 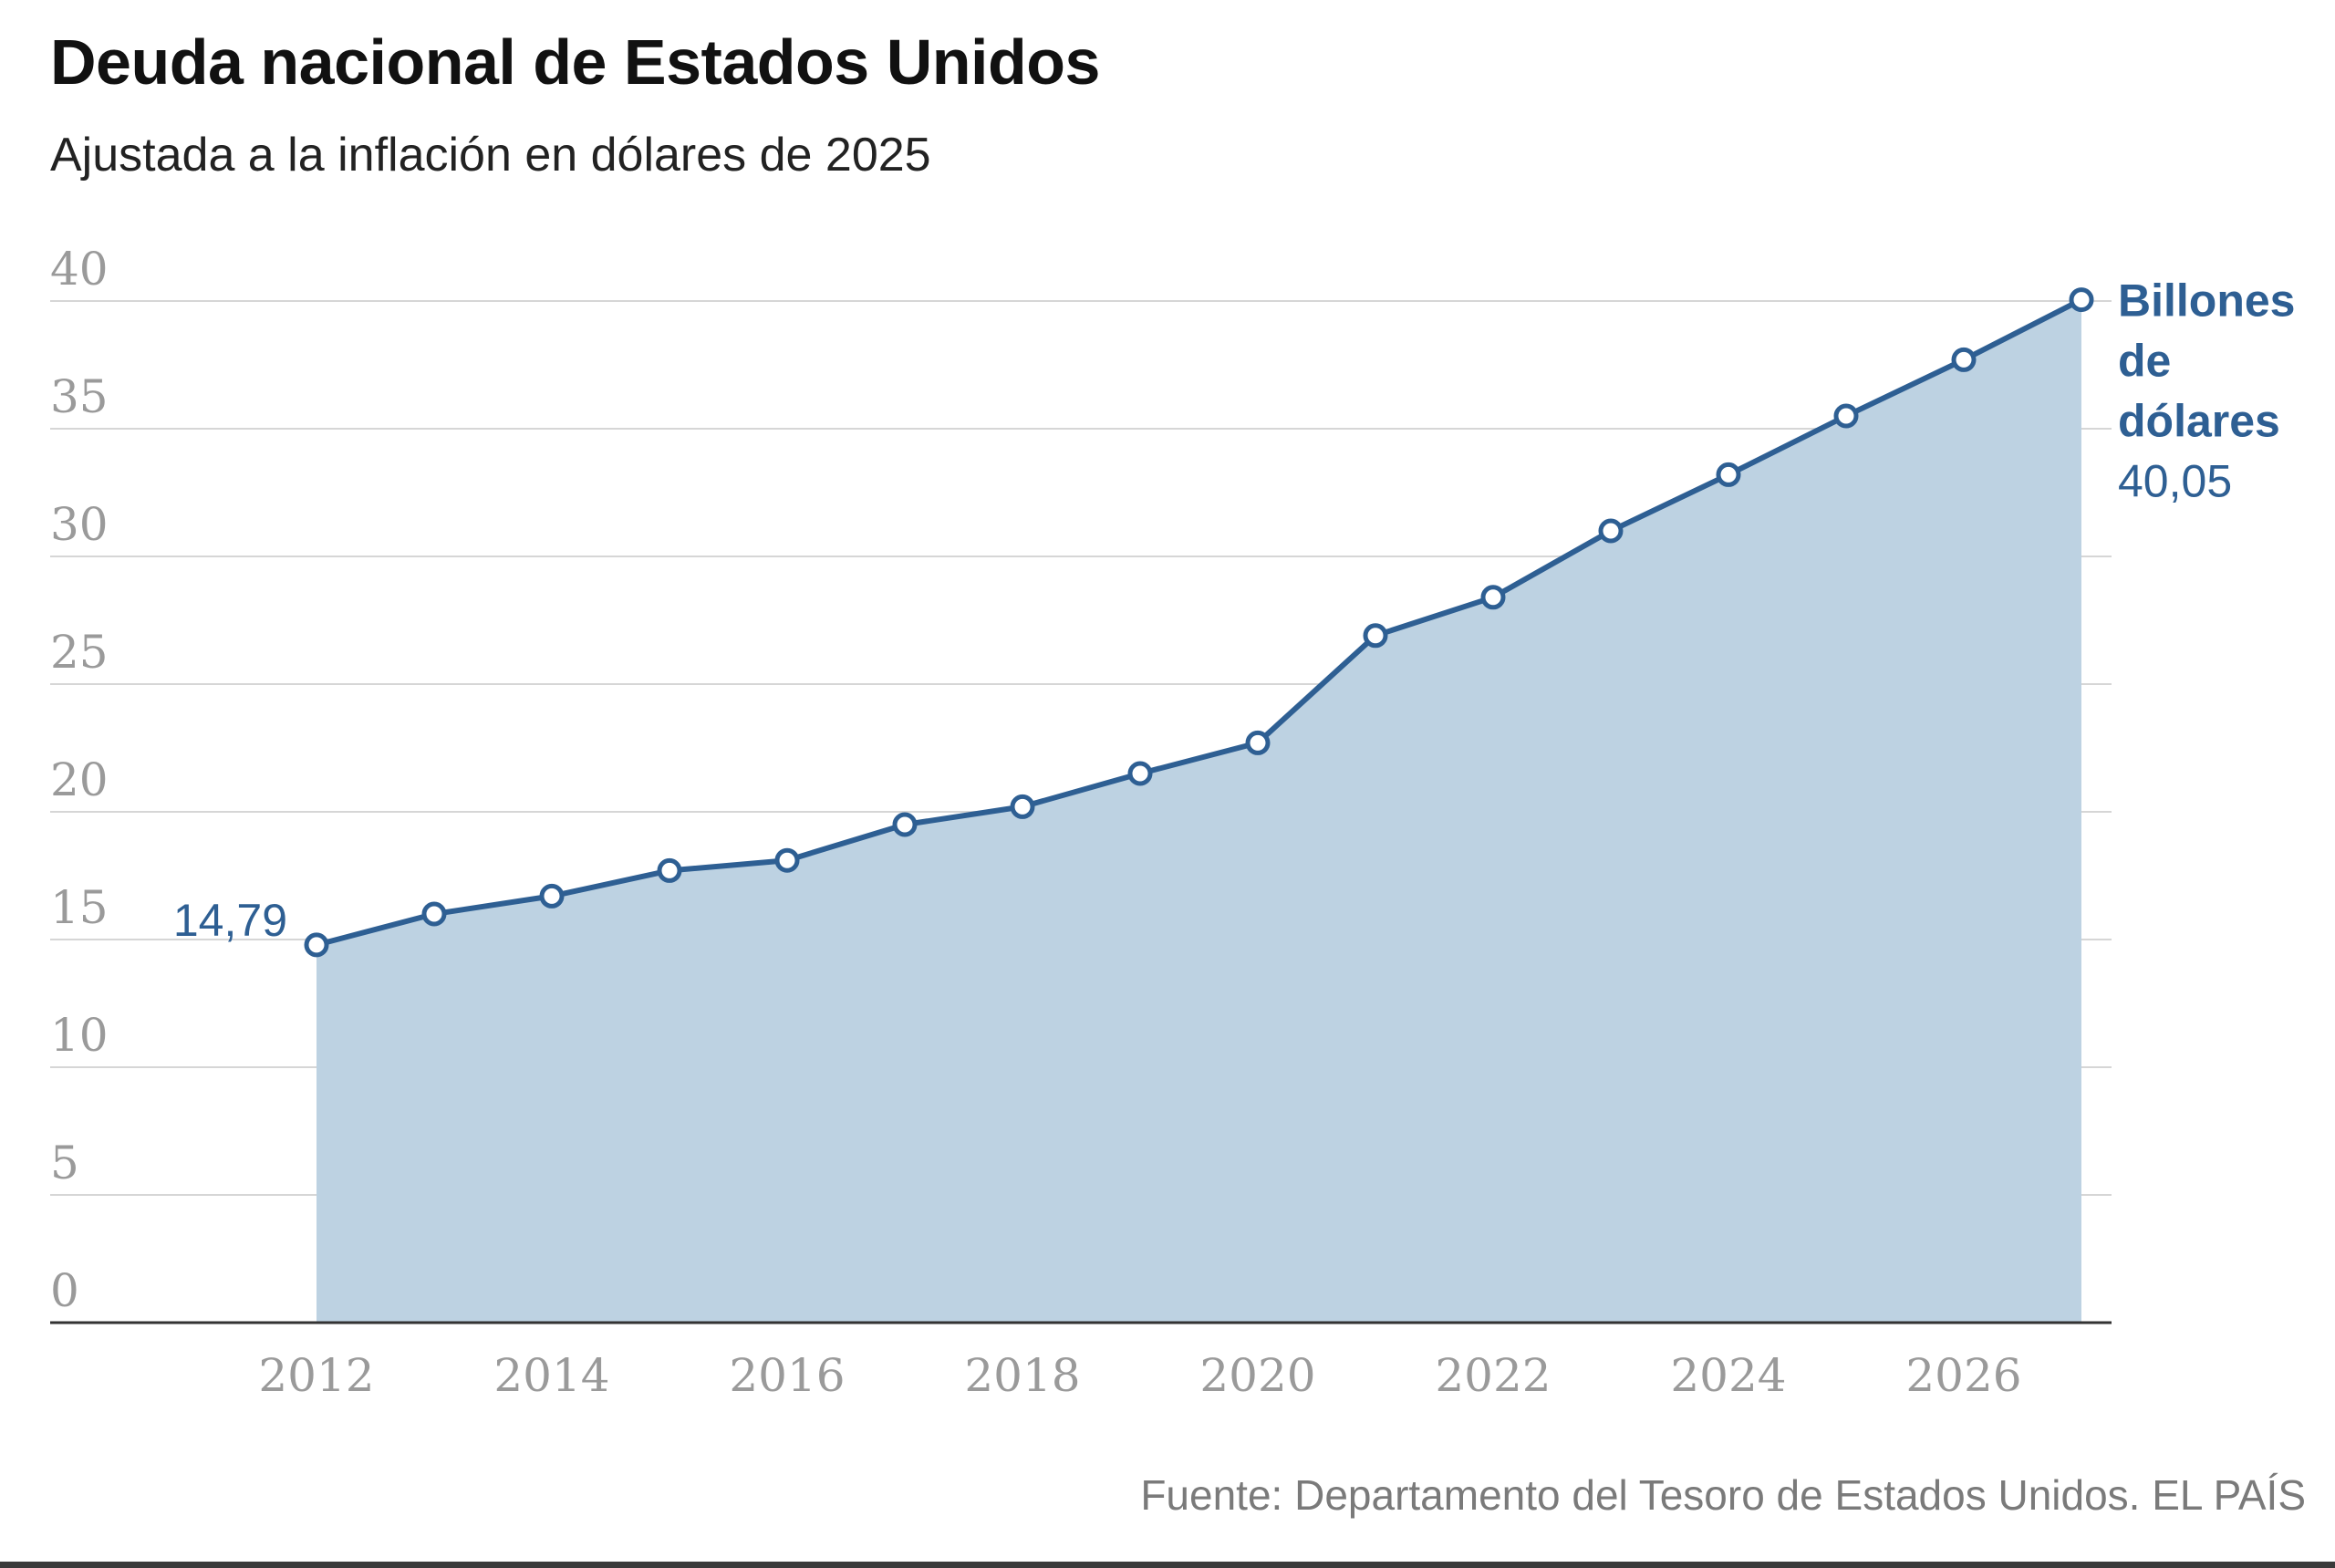 What do you see at coordinates (79, 269) in the screenshot?
I see `y-tick-label: 40` at bounding box center [79, 269].